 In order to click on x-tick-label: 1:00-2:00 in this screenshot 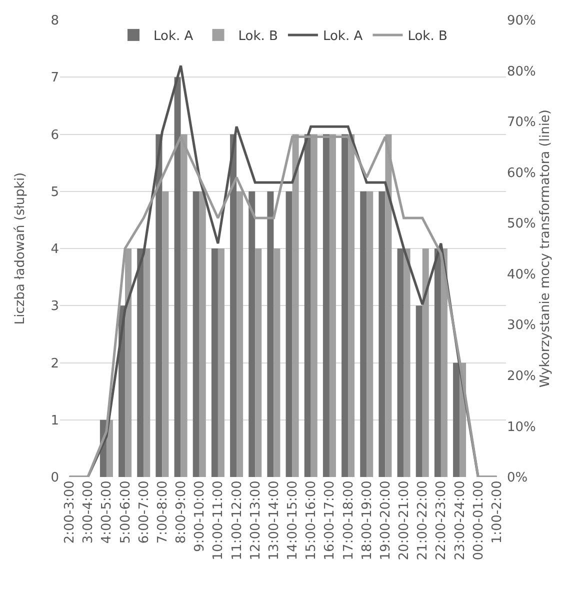, I will do `click(497, 512)`.